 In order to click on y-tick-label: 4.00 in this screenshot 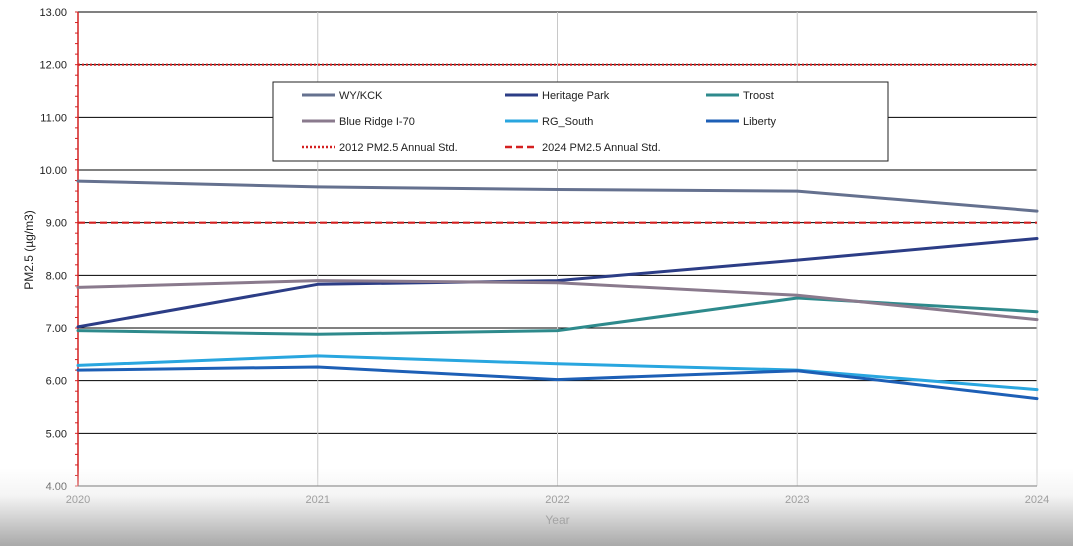, I will do `click(56, 487)`.